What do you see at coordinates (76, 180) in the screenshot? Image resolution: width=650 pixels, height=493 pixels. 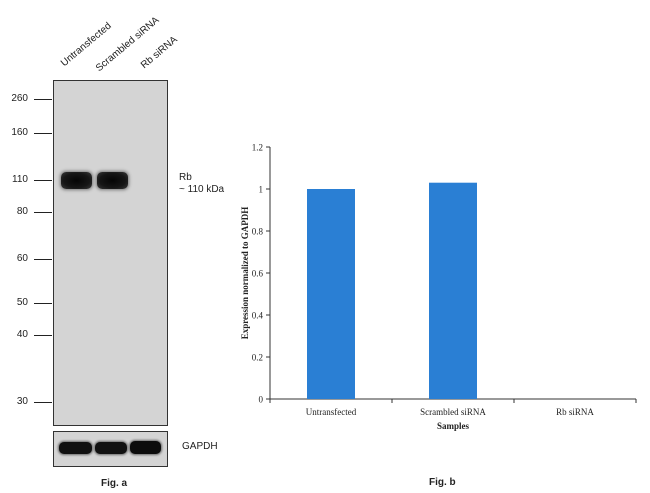 I see `rb-band-untransfected` at bounding box center [76, 180].